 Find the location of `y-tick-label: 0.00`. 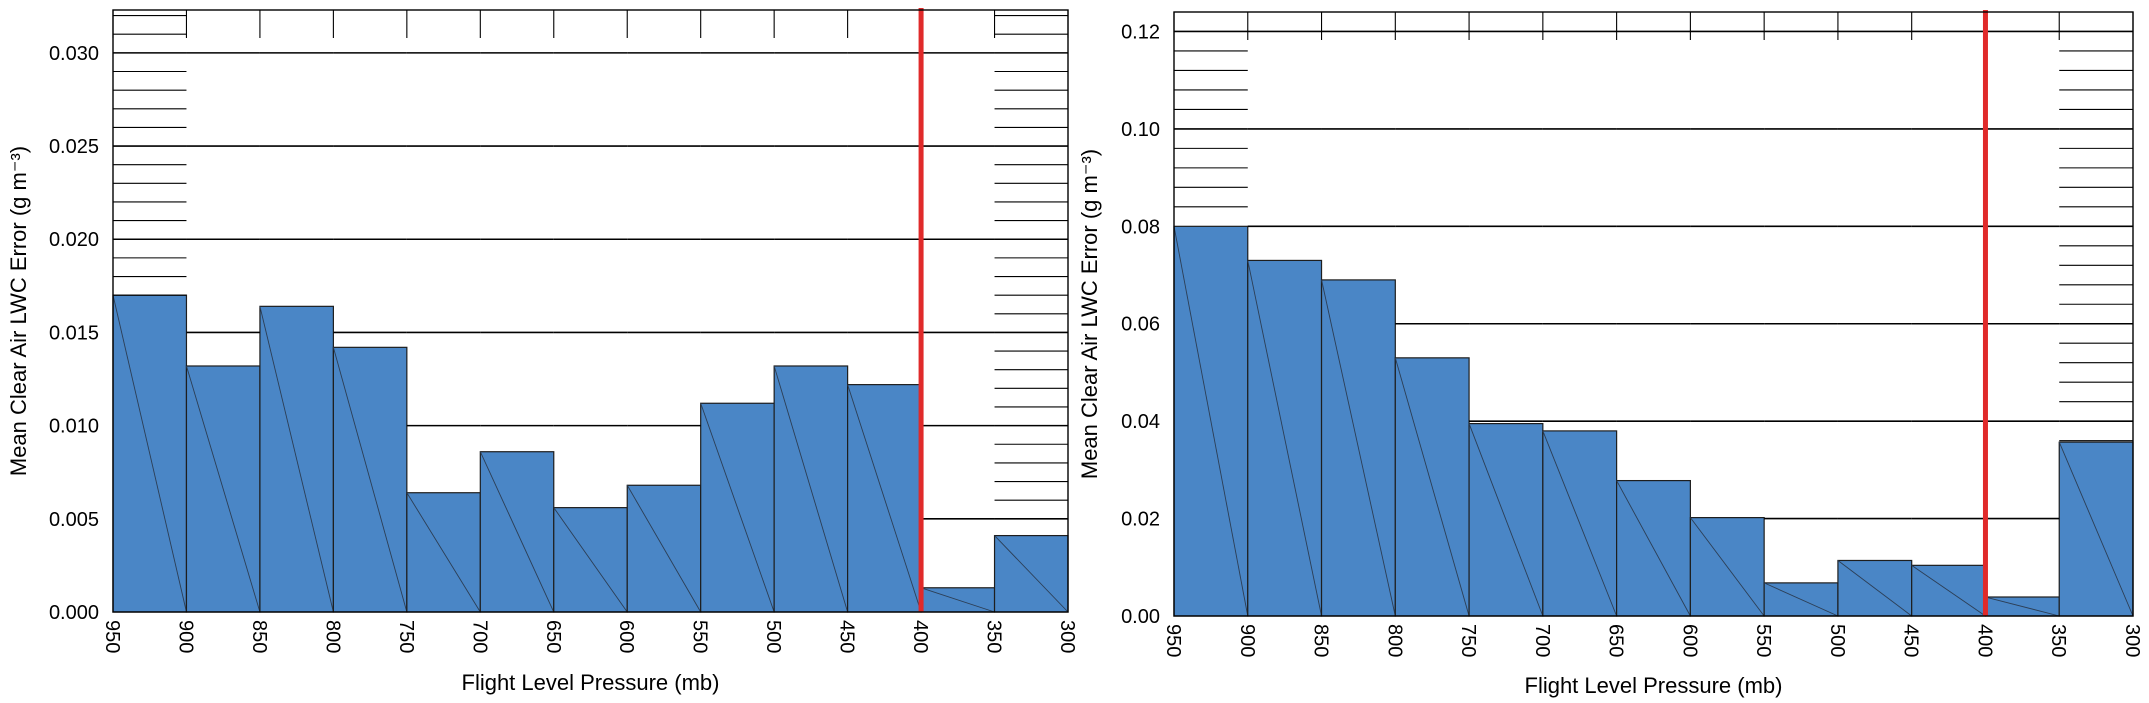

y-tick-label: 0.00 is located at coordinates (1140, 617).